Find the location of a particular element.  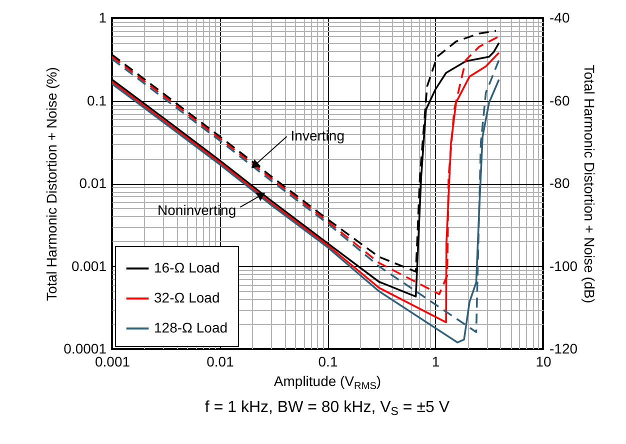

y-tick-label: 0.001 is located at coordinates (89, 266).